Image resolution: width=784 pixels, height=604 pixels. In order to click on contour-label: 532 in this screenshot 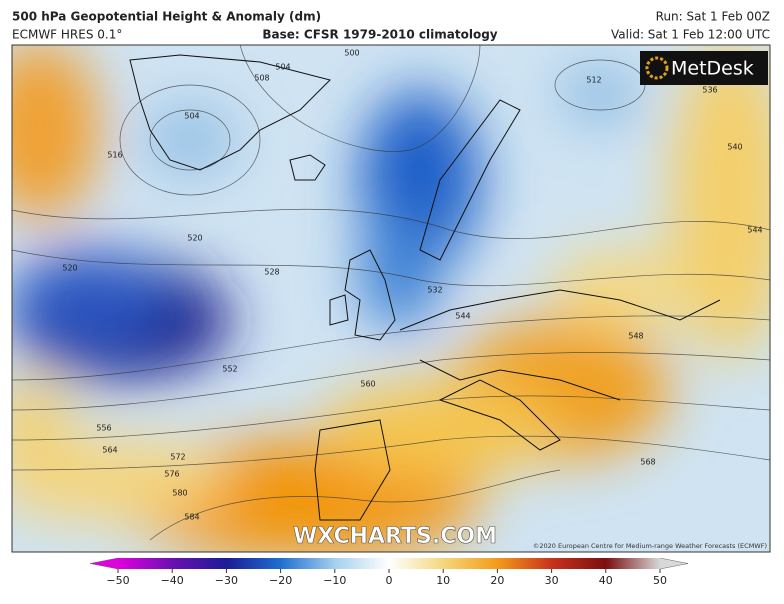, I will do `click(434, 290)`.